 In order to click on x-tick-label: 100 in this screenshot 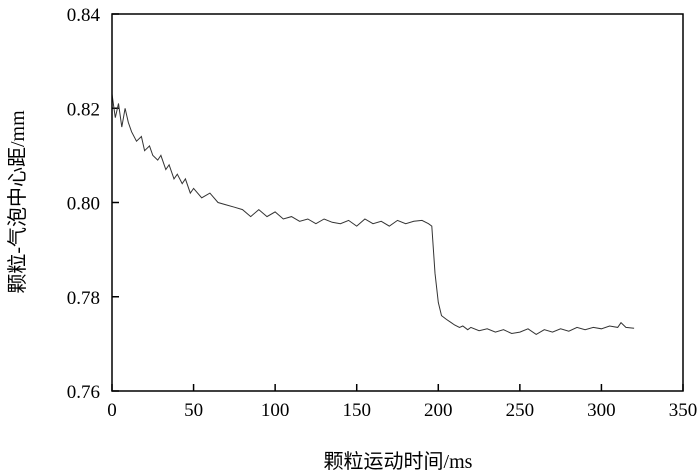, I will do `click(275, 410)`.